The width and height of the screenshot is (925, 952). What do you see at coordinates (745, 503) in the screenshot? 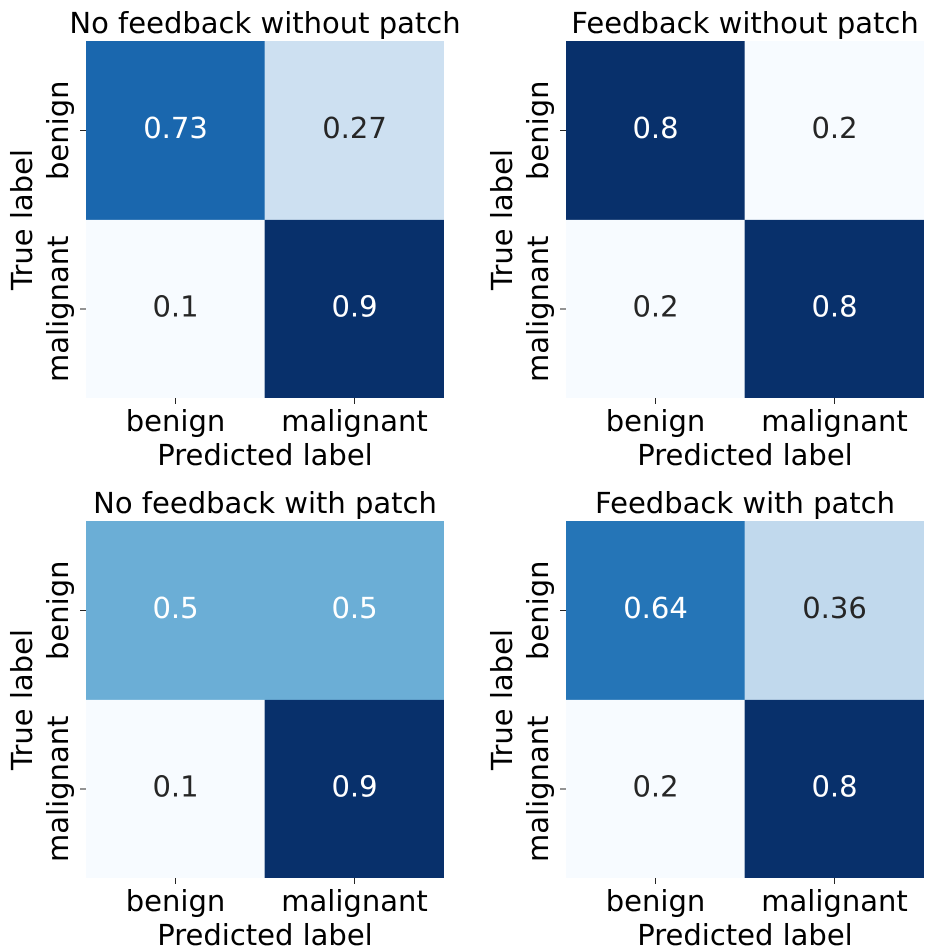
I see `chart-title: Feedback with patch` at bounding box center [745, 503].